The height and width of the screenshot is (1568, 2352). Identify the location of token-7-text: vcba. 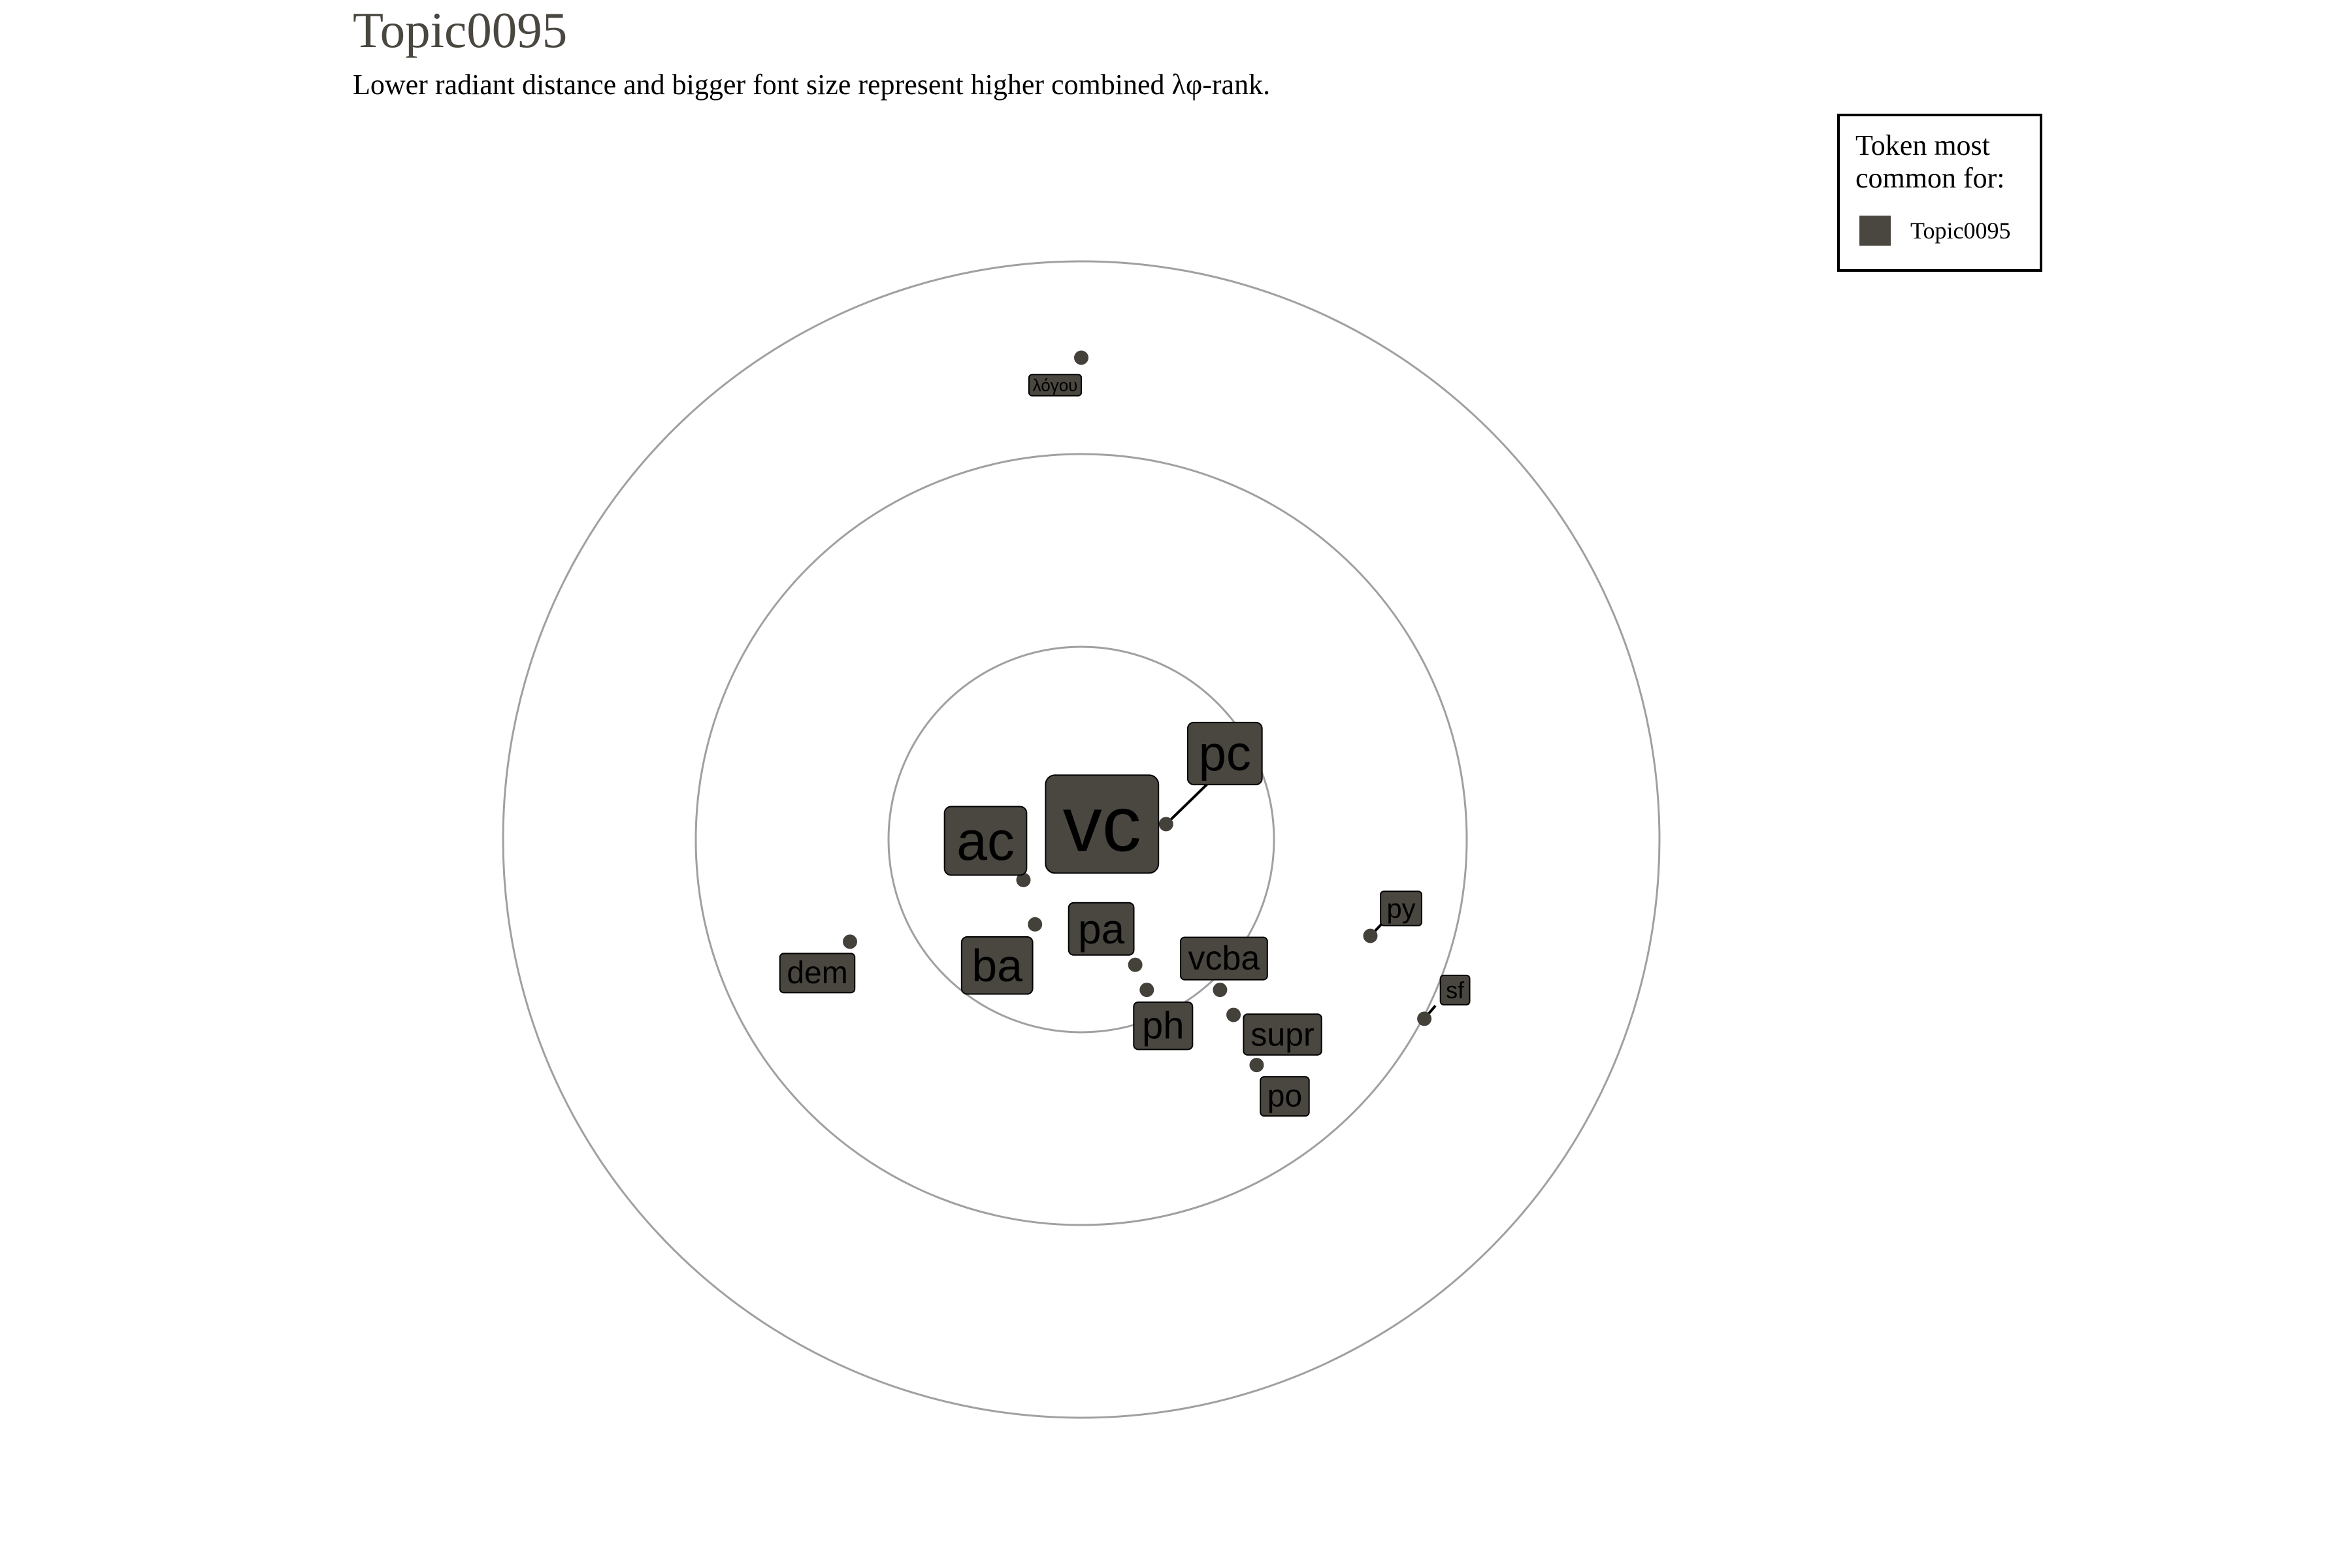
(1224, 958).